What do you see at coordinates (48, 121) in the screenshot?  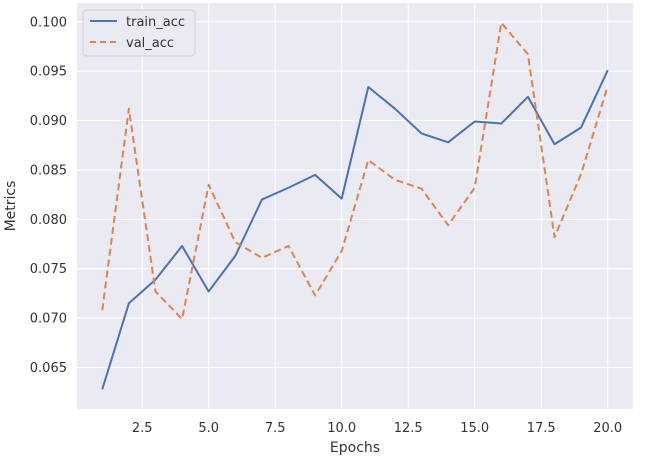 I see `y-tick-label: 0.090` at bounding box center [48, 121].